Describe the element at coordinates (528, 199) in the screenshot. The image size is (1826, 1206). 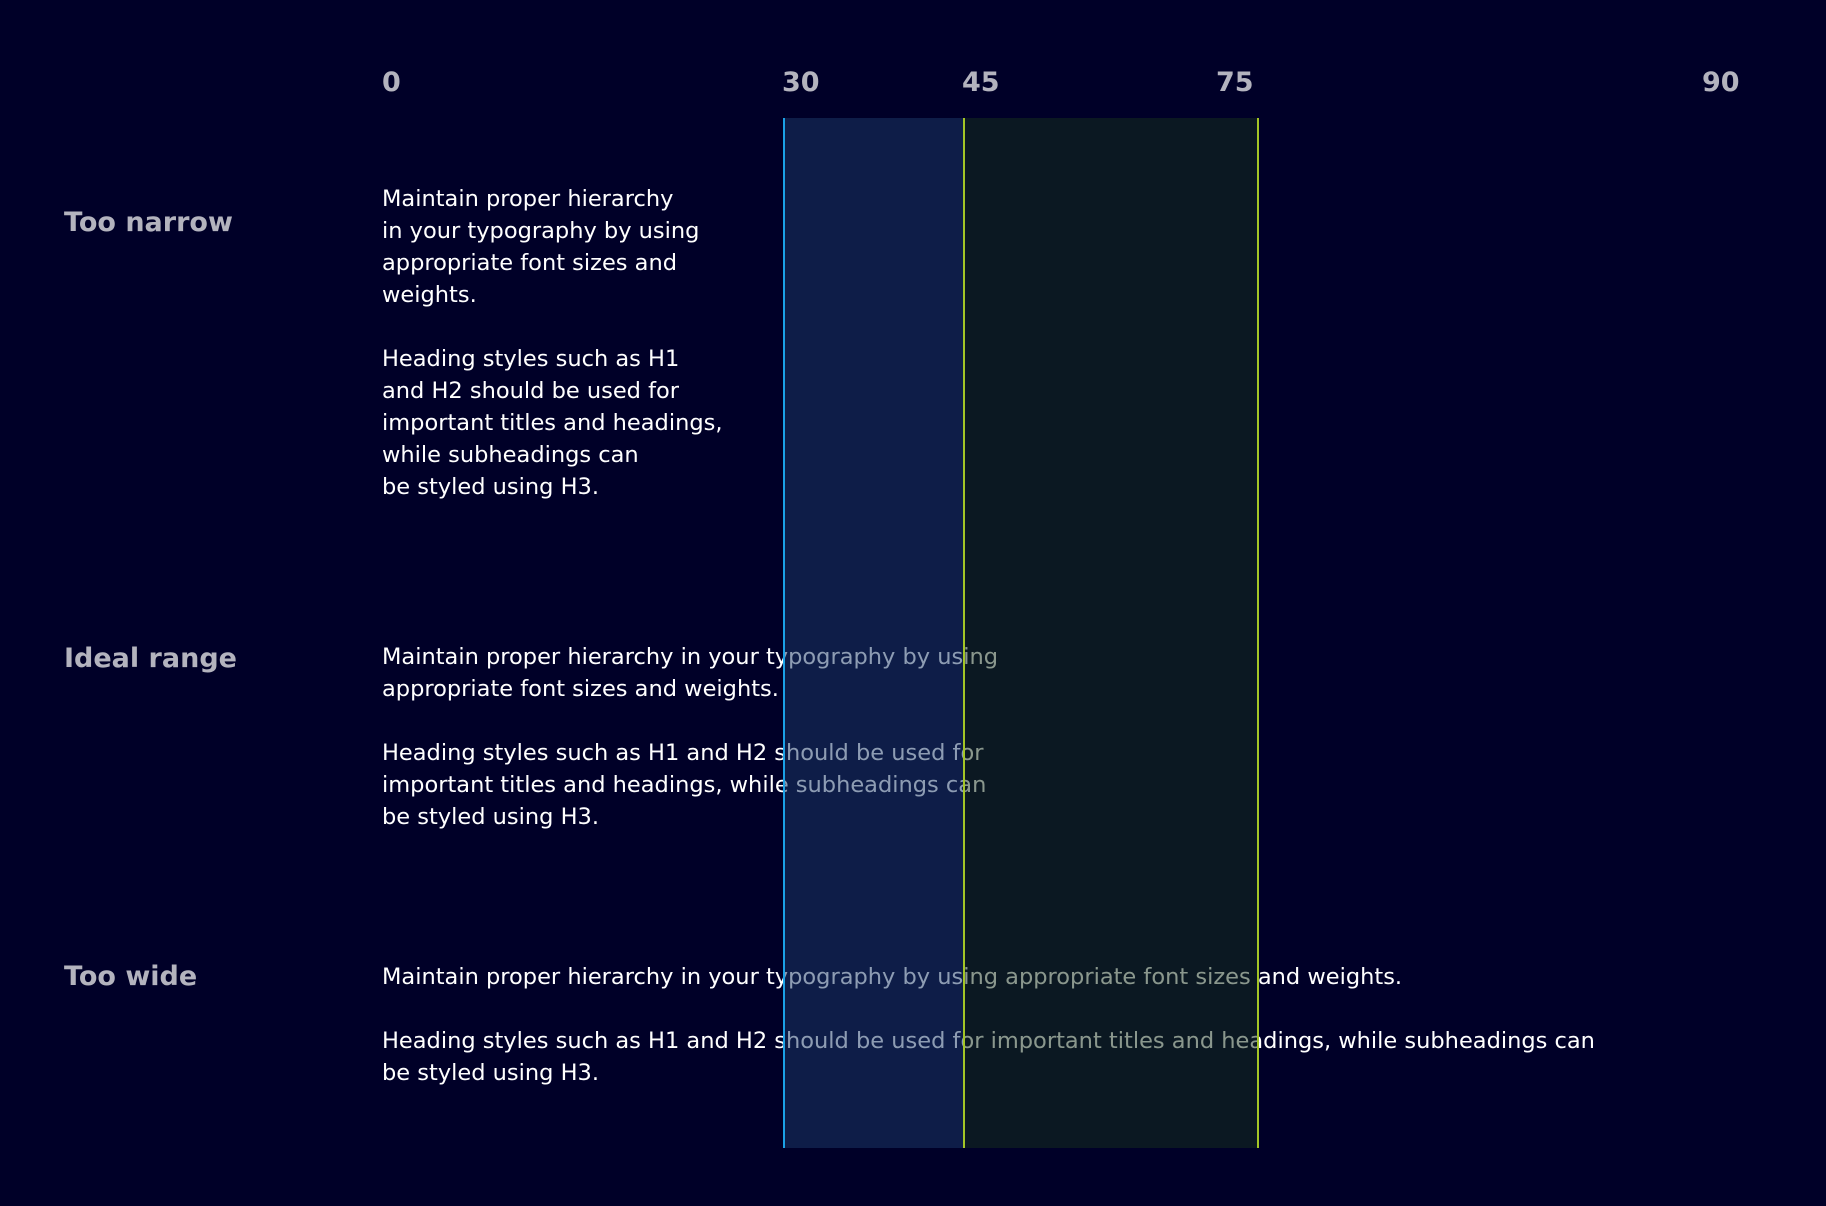
I see `text-line: Maintain proper hierarchy` at that location.